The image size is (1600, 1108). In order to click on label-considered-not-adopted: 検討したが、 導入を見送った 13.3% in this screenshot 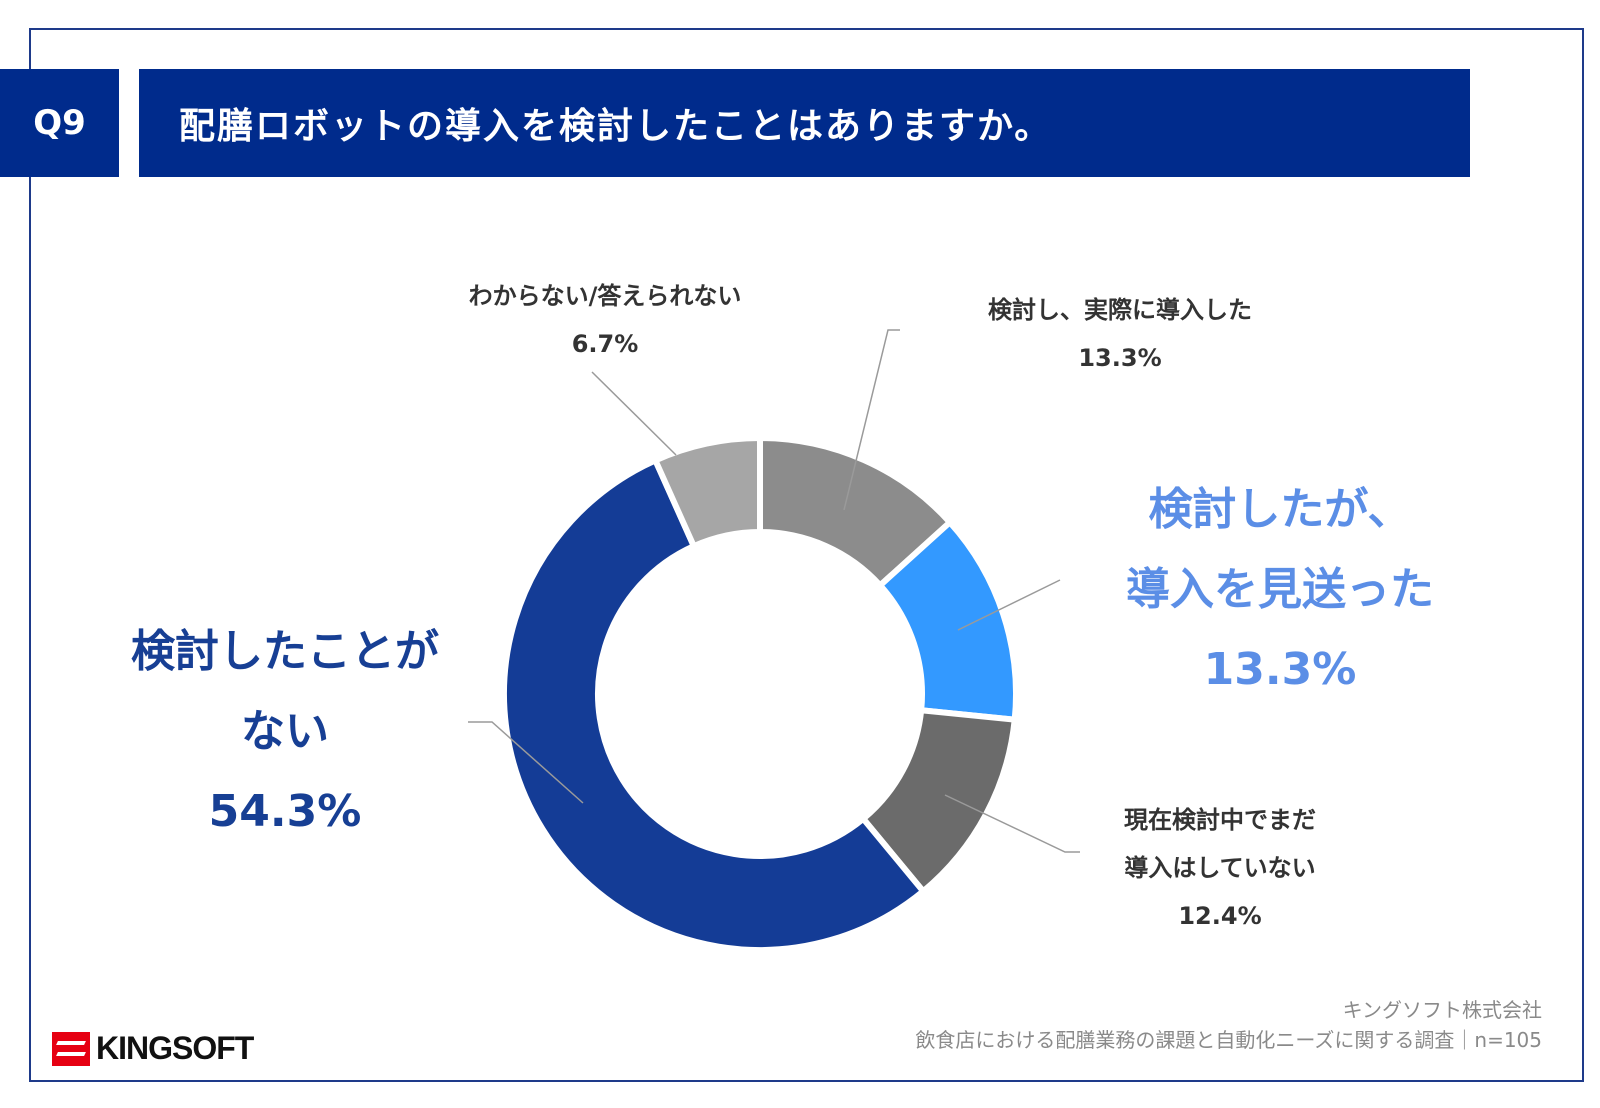, I will do `click(1280, 590)`.